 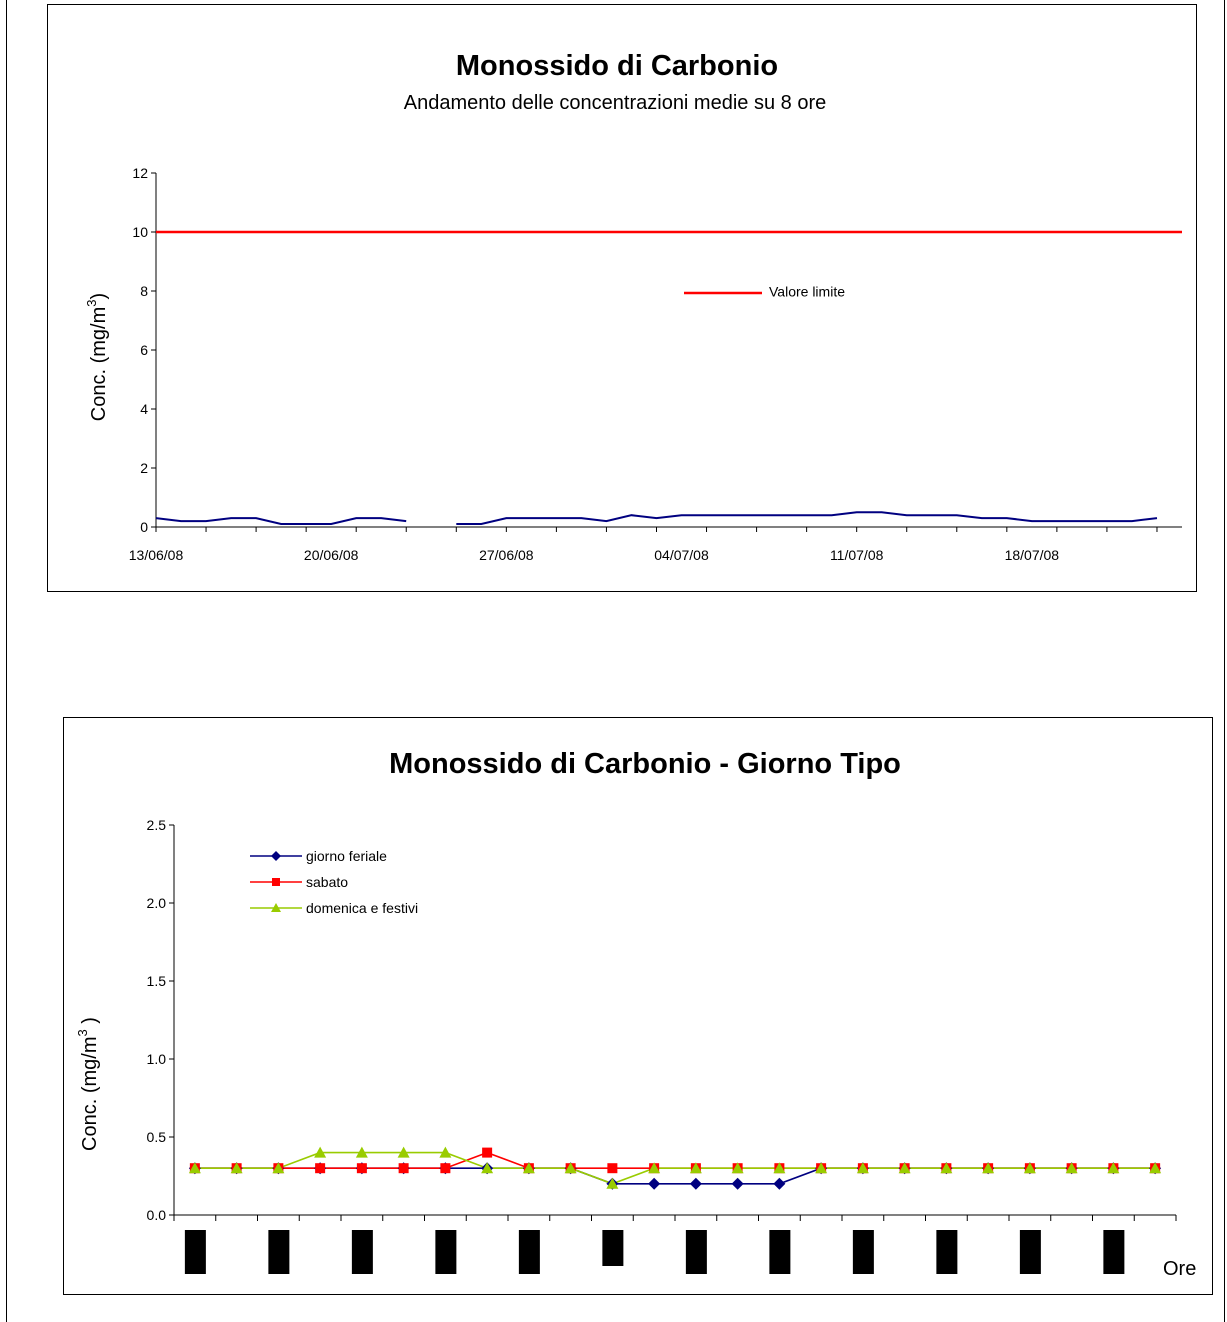 What do you see at coordinates (157, 981) in the screenshot?
I see `chart2-y-tick-label: 1.5` at bounding box center [157, 981].